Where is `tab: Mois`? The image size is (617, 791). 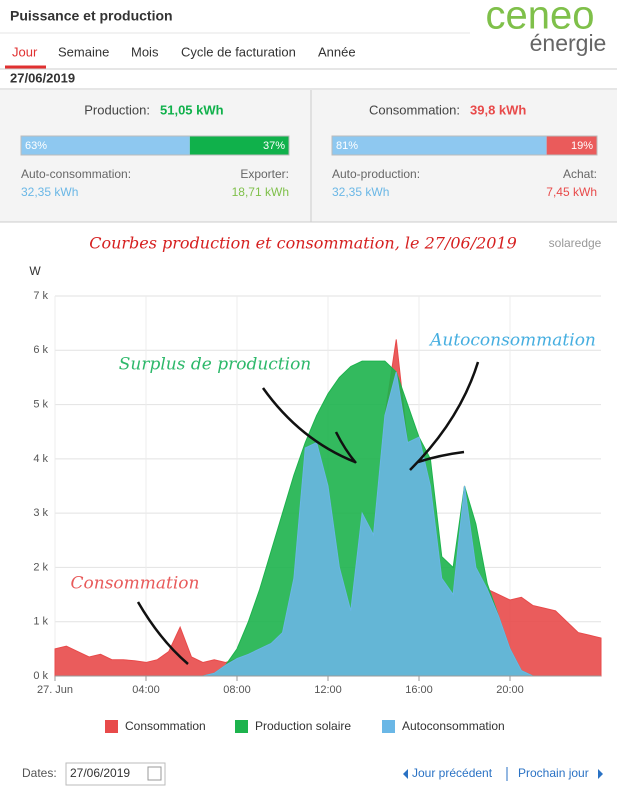
tab: Mois is located at coordinates (145, 51).